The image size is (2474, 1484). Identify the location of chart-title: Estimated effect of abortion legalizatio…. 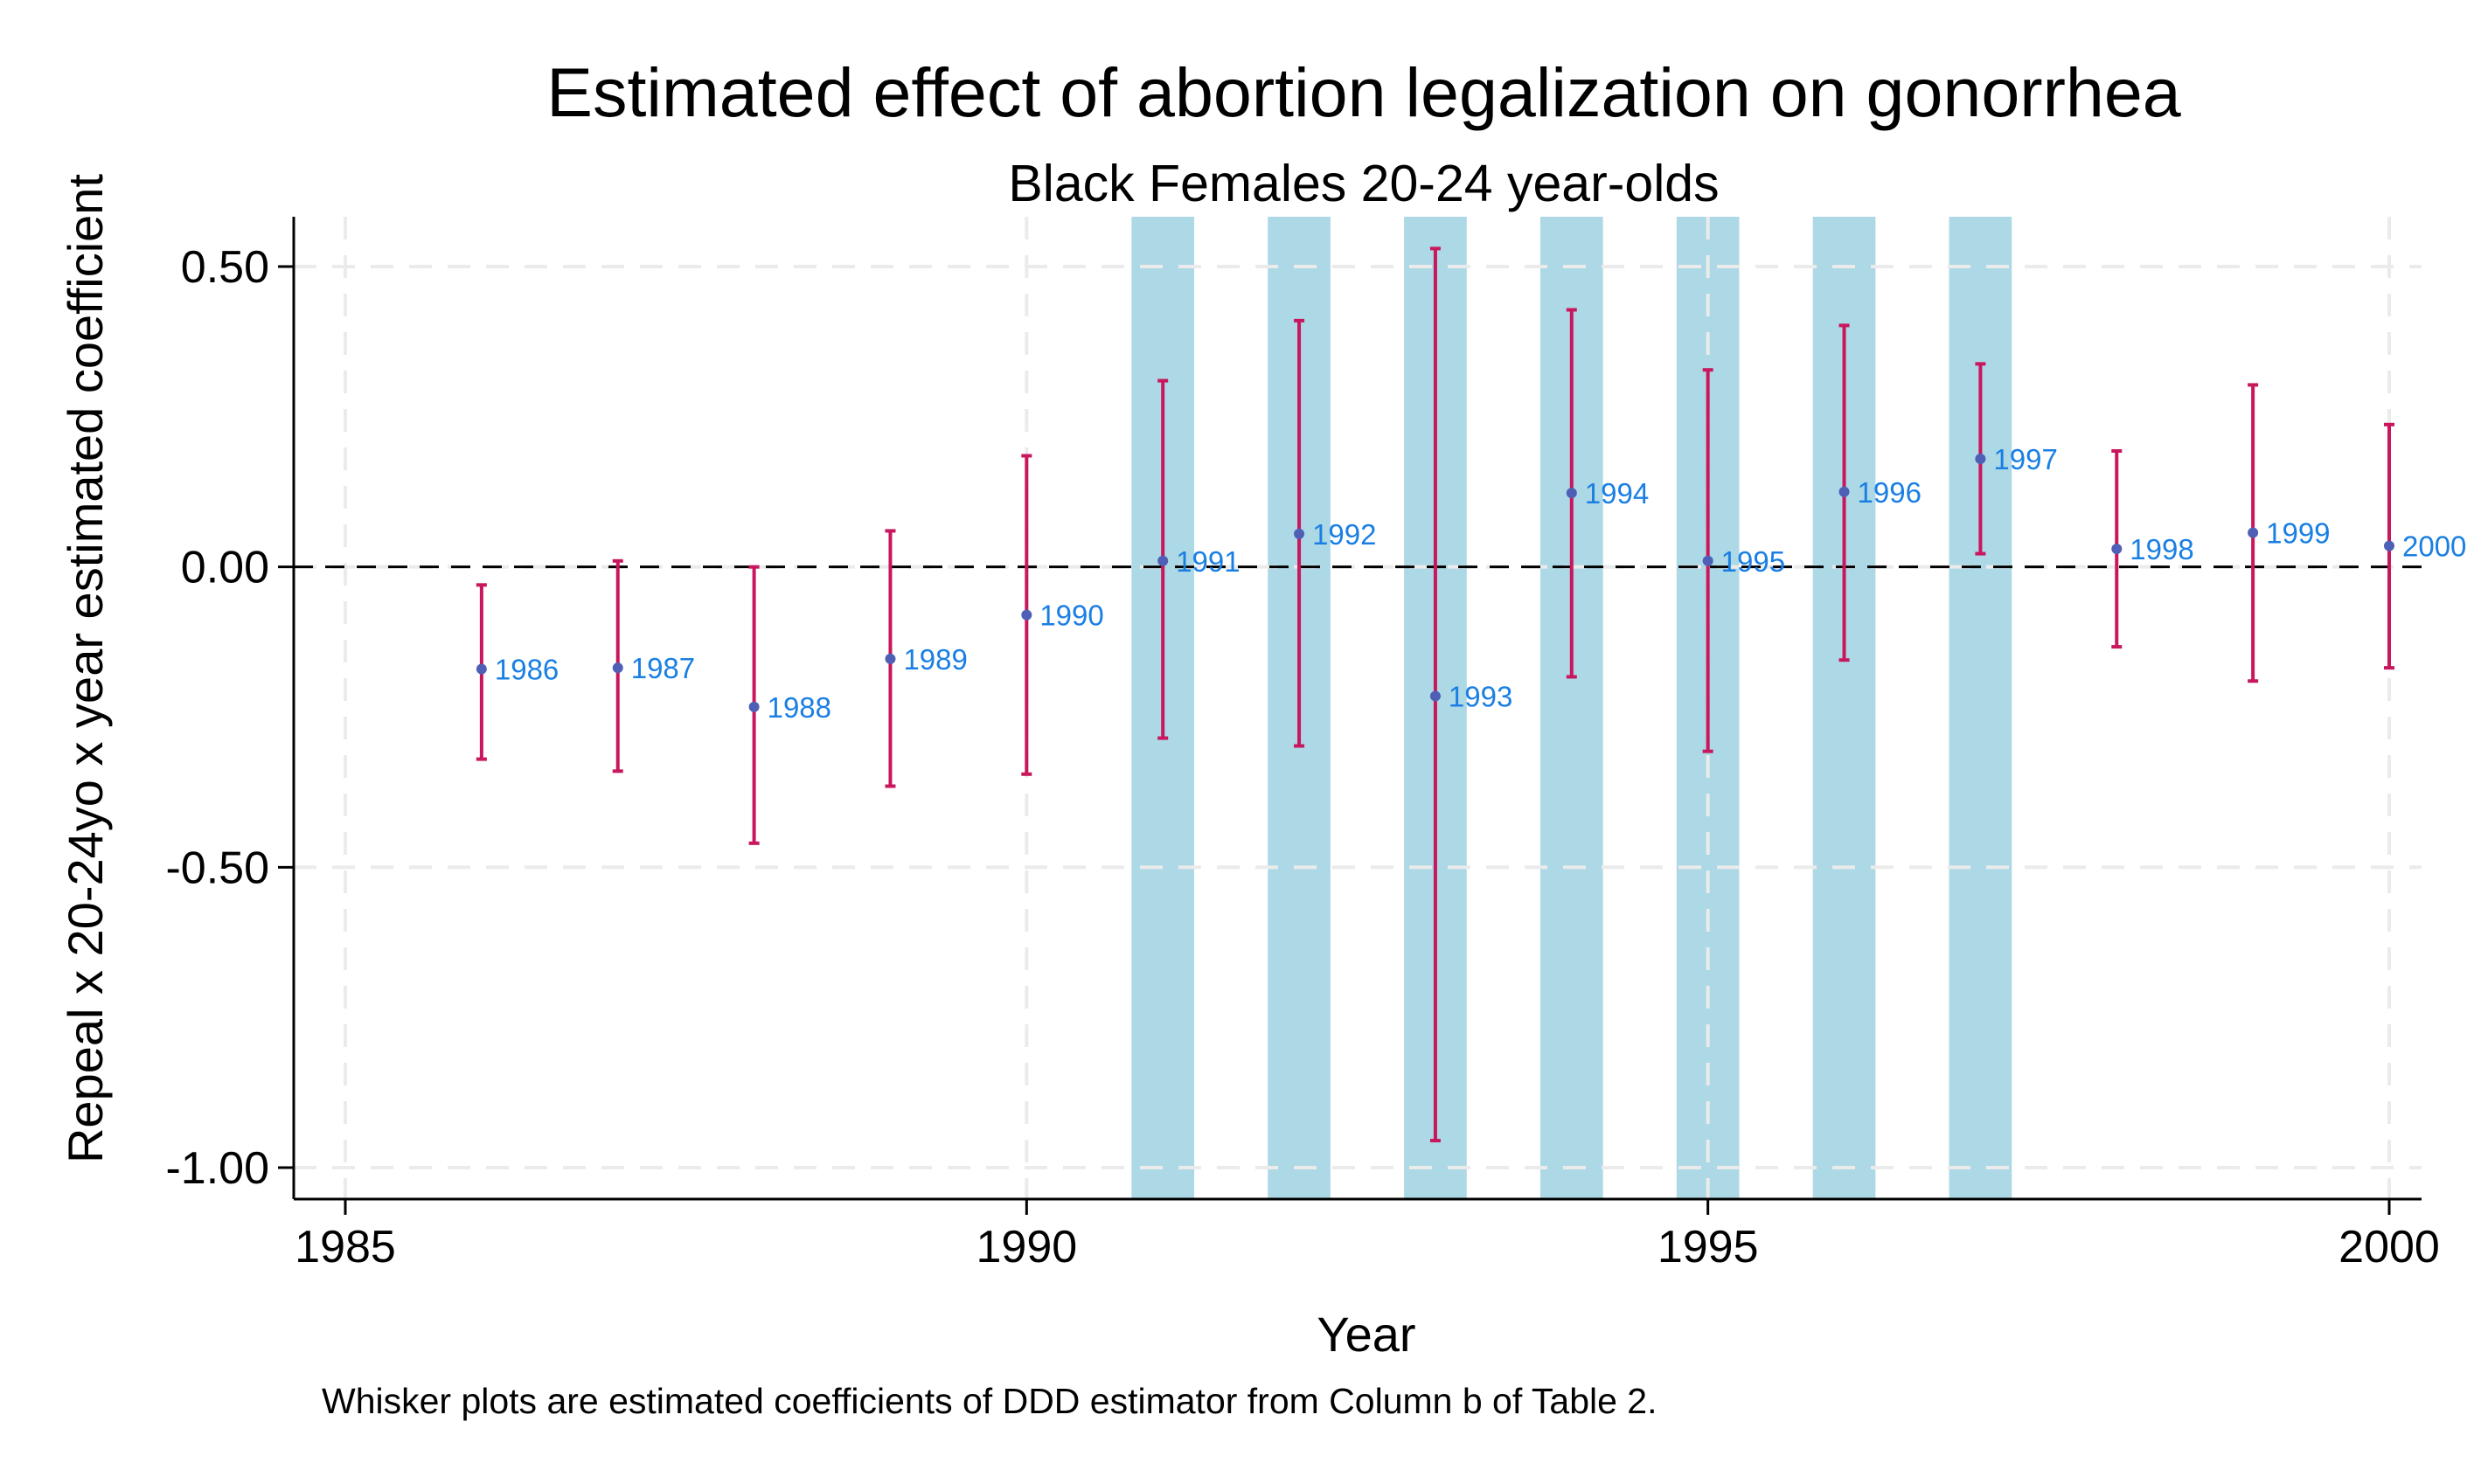
(1363, 92).